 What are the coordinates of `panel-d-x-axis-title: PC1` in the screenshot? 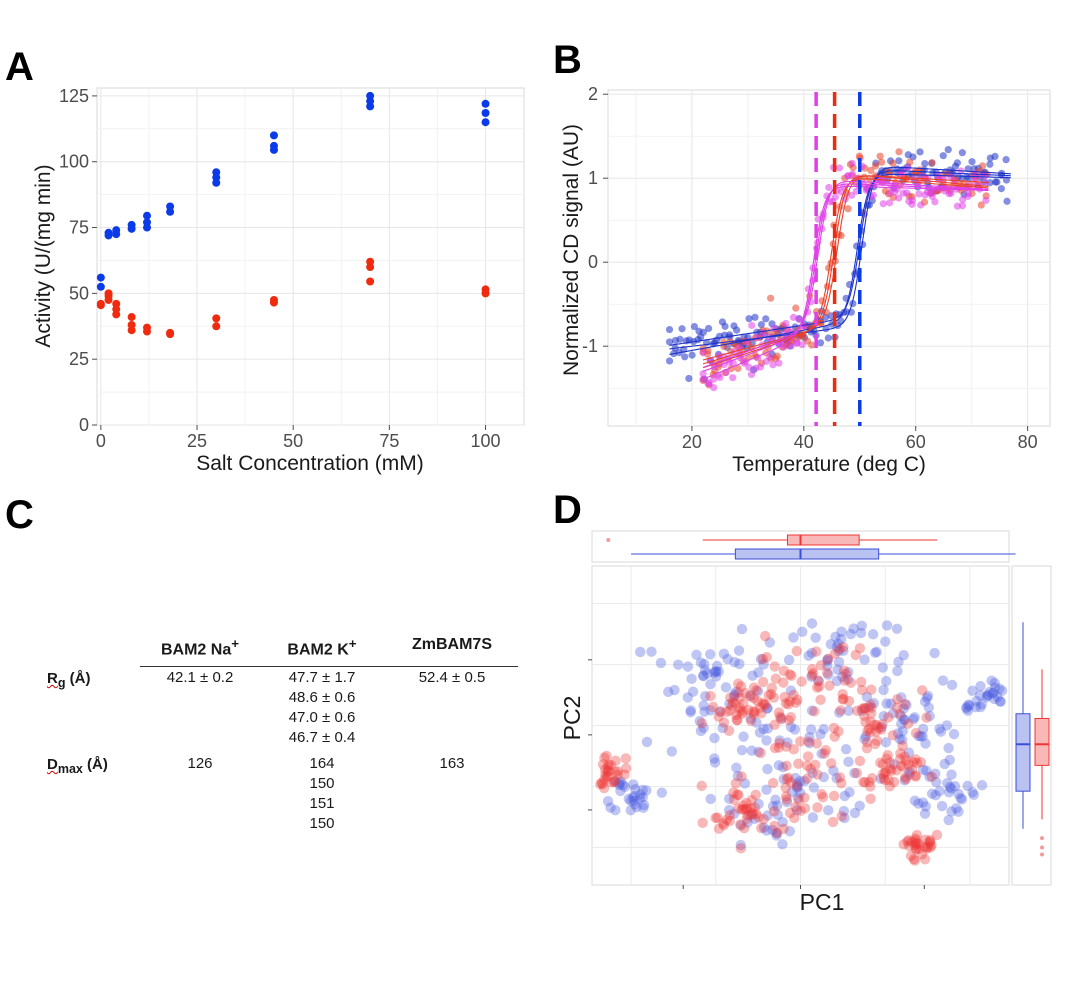 It's located at (822, 902).